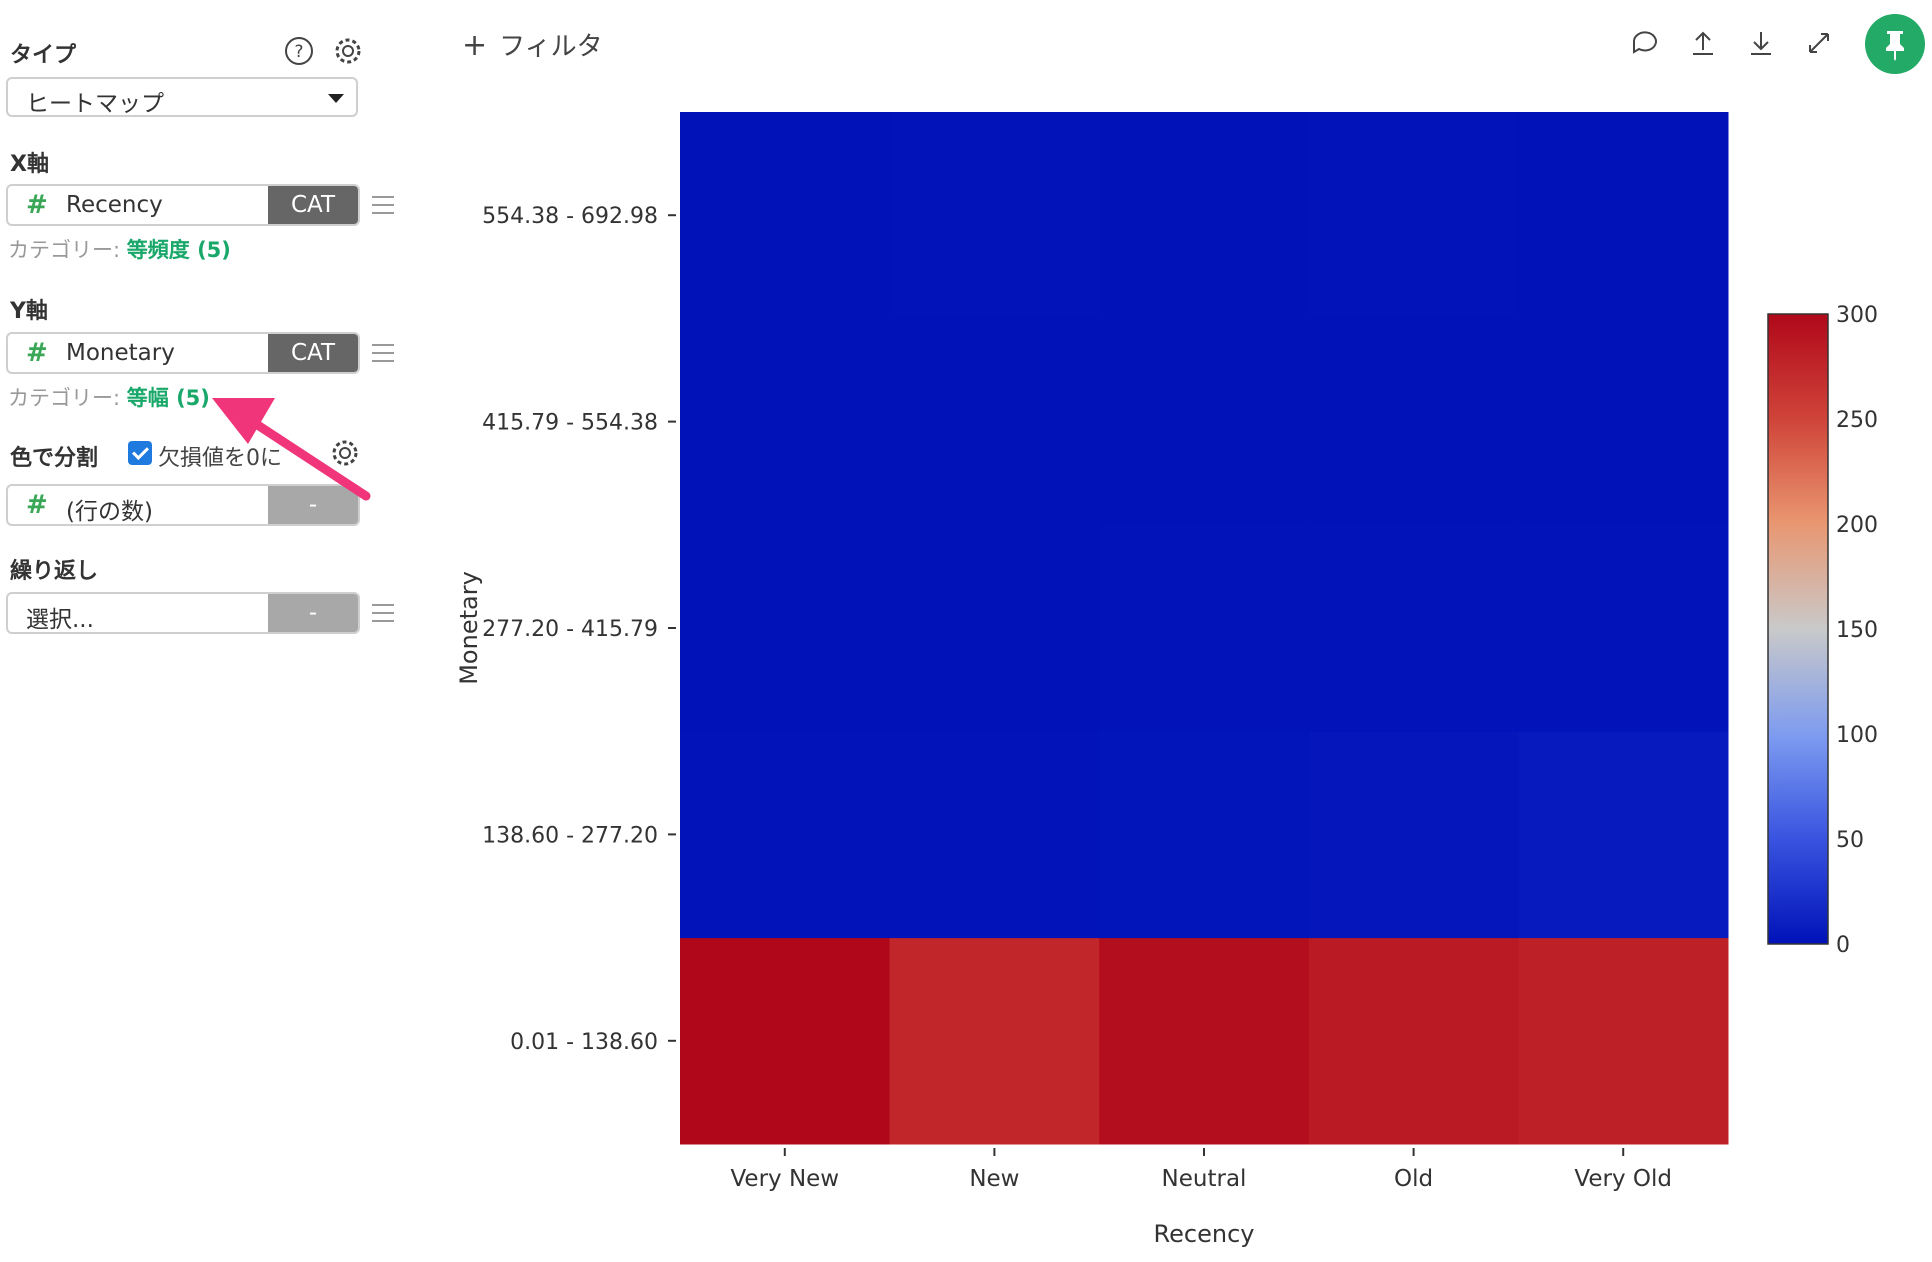 The image size is (1932, 1262). What do you see at coordinates (168, 398) in the screenshot?
I see `y-axis-category-link: 等幅 (5)` at bounding box center [168, 398].